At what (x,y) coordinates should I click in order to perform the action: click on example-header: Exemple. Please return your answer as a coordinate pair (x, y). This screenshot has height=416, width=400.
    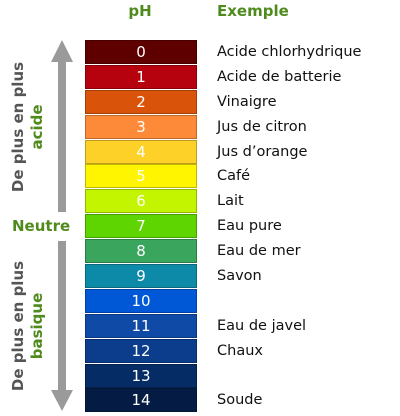
    Looking at the image, I should click on (253, 11).